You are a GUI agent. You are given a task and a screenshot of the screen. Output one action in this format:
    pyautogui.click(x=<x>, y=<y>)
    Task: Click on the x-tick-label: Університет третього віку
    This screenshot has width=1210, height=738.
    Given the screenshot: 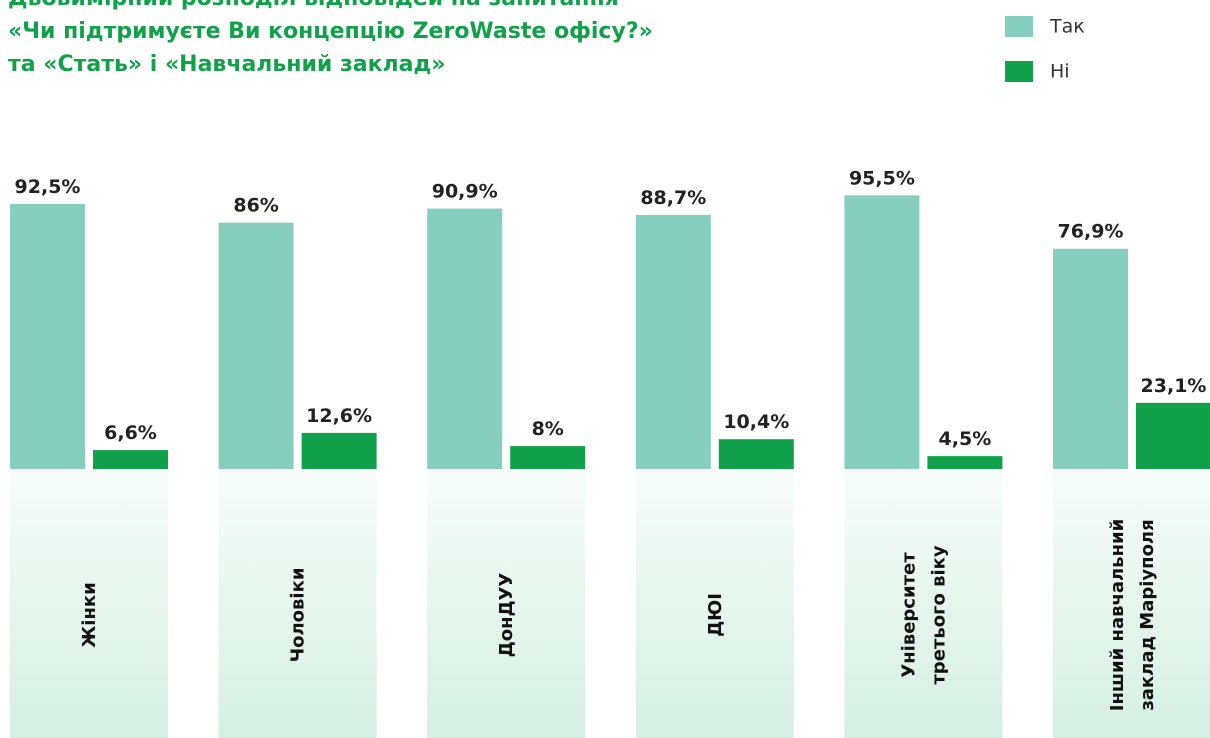 What is the action you would take?
    pyautogui.click(x=923, y=615)
    